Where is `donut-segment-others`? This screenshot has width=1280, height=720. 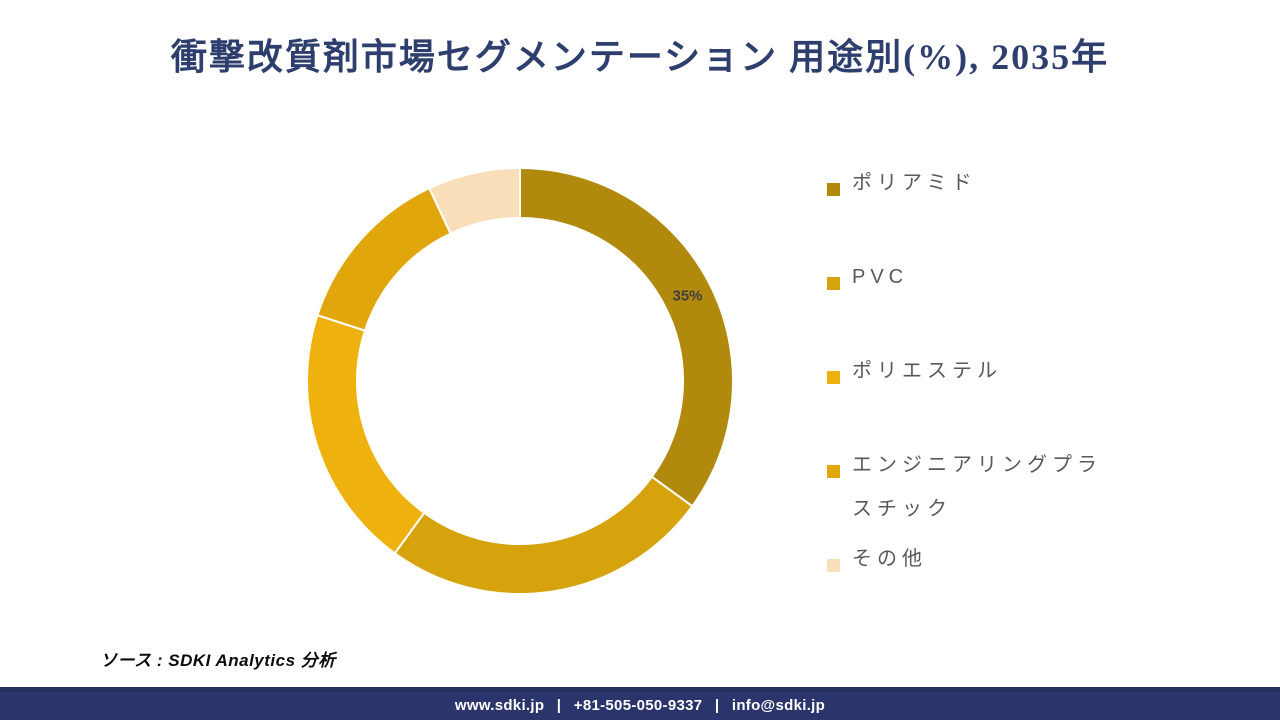 donut-segment-others is located at coordinates (474, 200).